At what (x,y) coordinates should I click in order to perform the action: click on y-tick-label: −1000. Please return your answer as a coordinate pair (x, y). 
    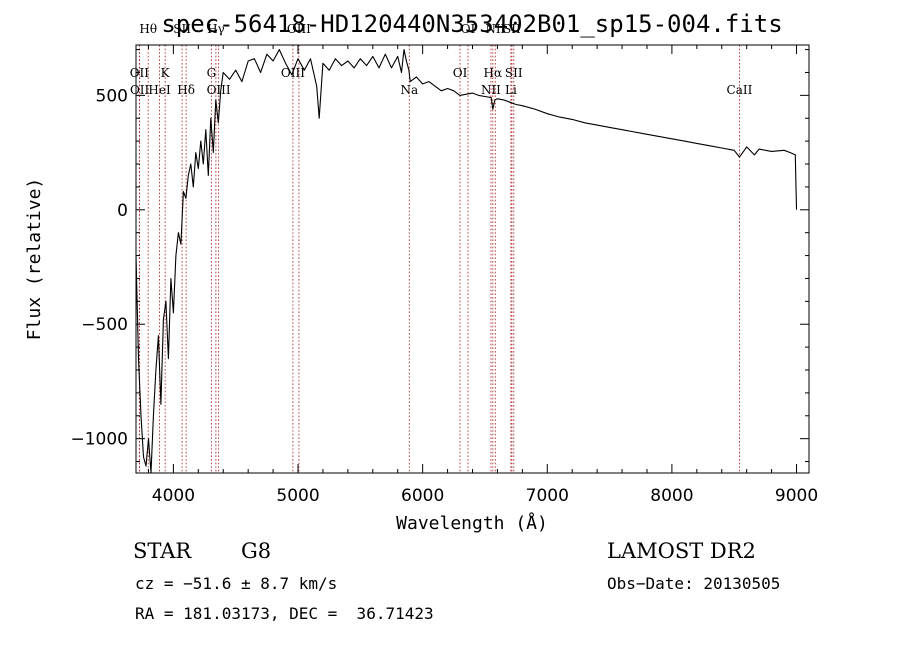
    Looking at the image, I should click on (99, 440).